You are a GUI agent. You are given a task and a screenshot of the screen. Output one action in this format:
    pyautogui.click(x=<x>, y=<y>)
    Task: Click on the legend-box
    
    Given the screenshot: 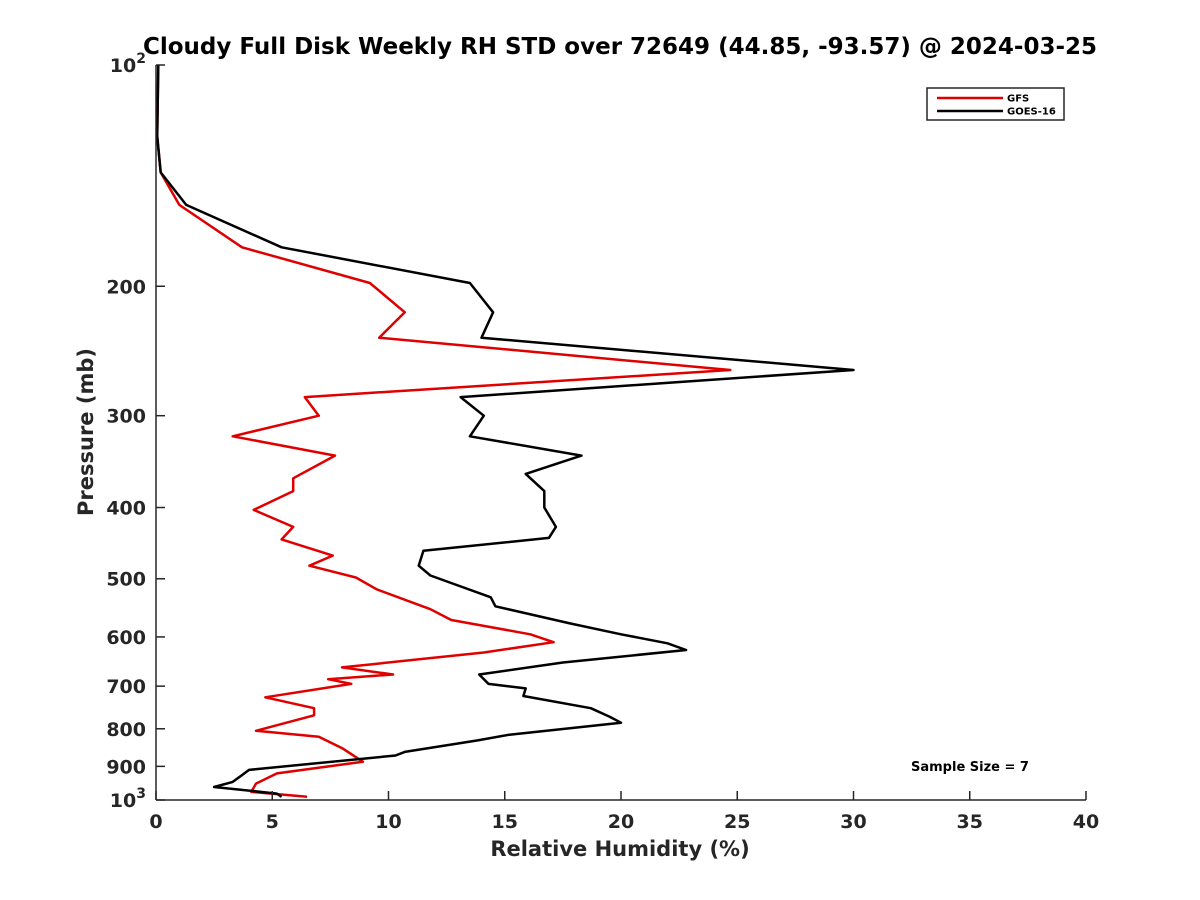 What is the action you would take?
    pyautogui.click(x=995, y=104)
    